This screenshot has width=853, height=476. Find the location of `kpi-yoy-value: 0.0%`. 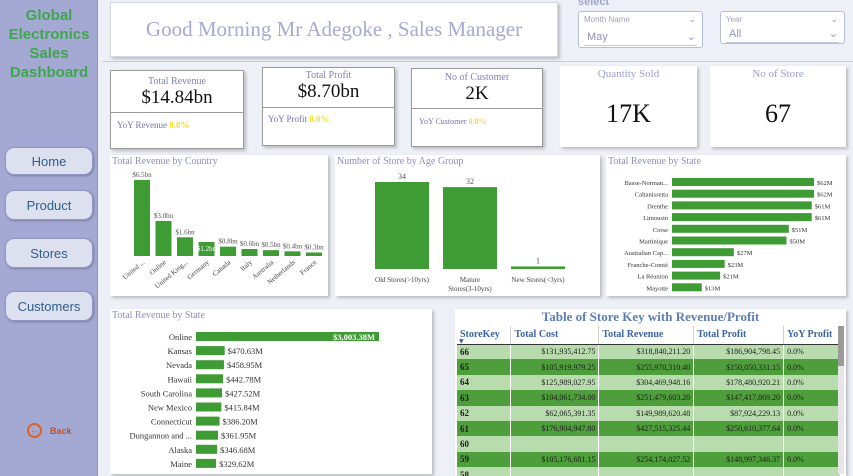

kpi-yoy-value: 0.0% is located at coordinates (319, 119).